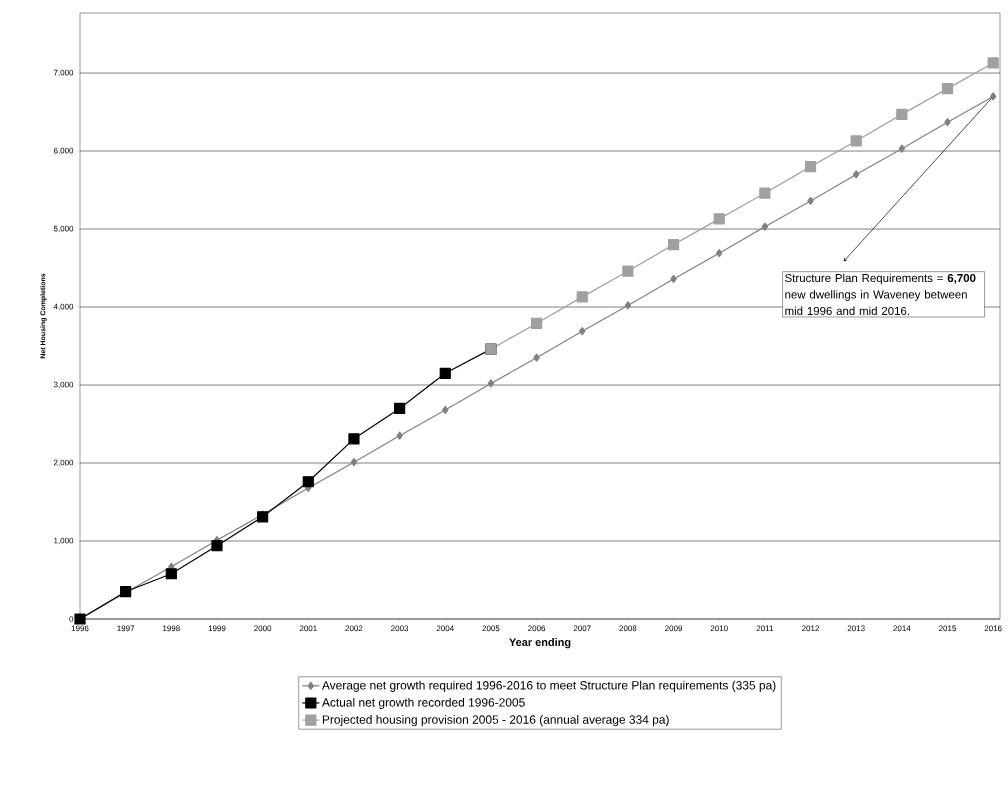 This screenshot has height=796, width=1008. What do you see at coordinates (880, 294) in the screenshot?
I see `annotation: Structure Plan Requirements = 6,700 new dwellings in Waveney between mid 1996 and mid 2016.` at bounding box center [880, 294].